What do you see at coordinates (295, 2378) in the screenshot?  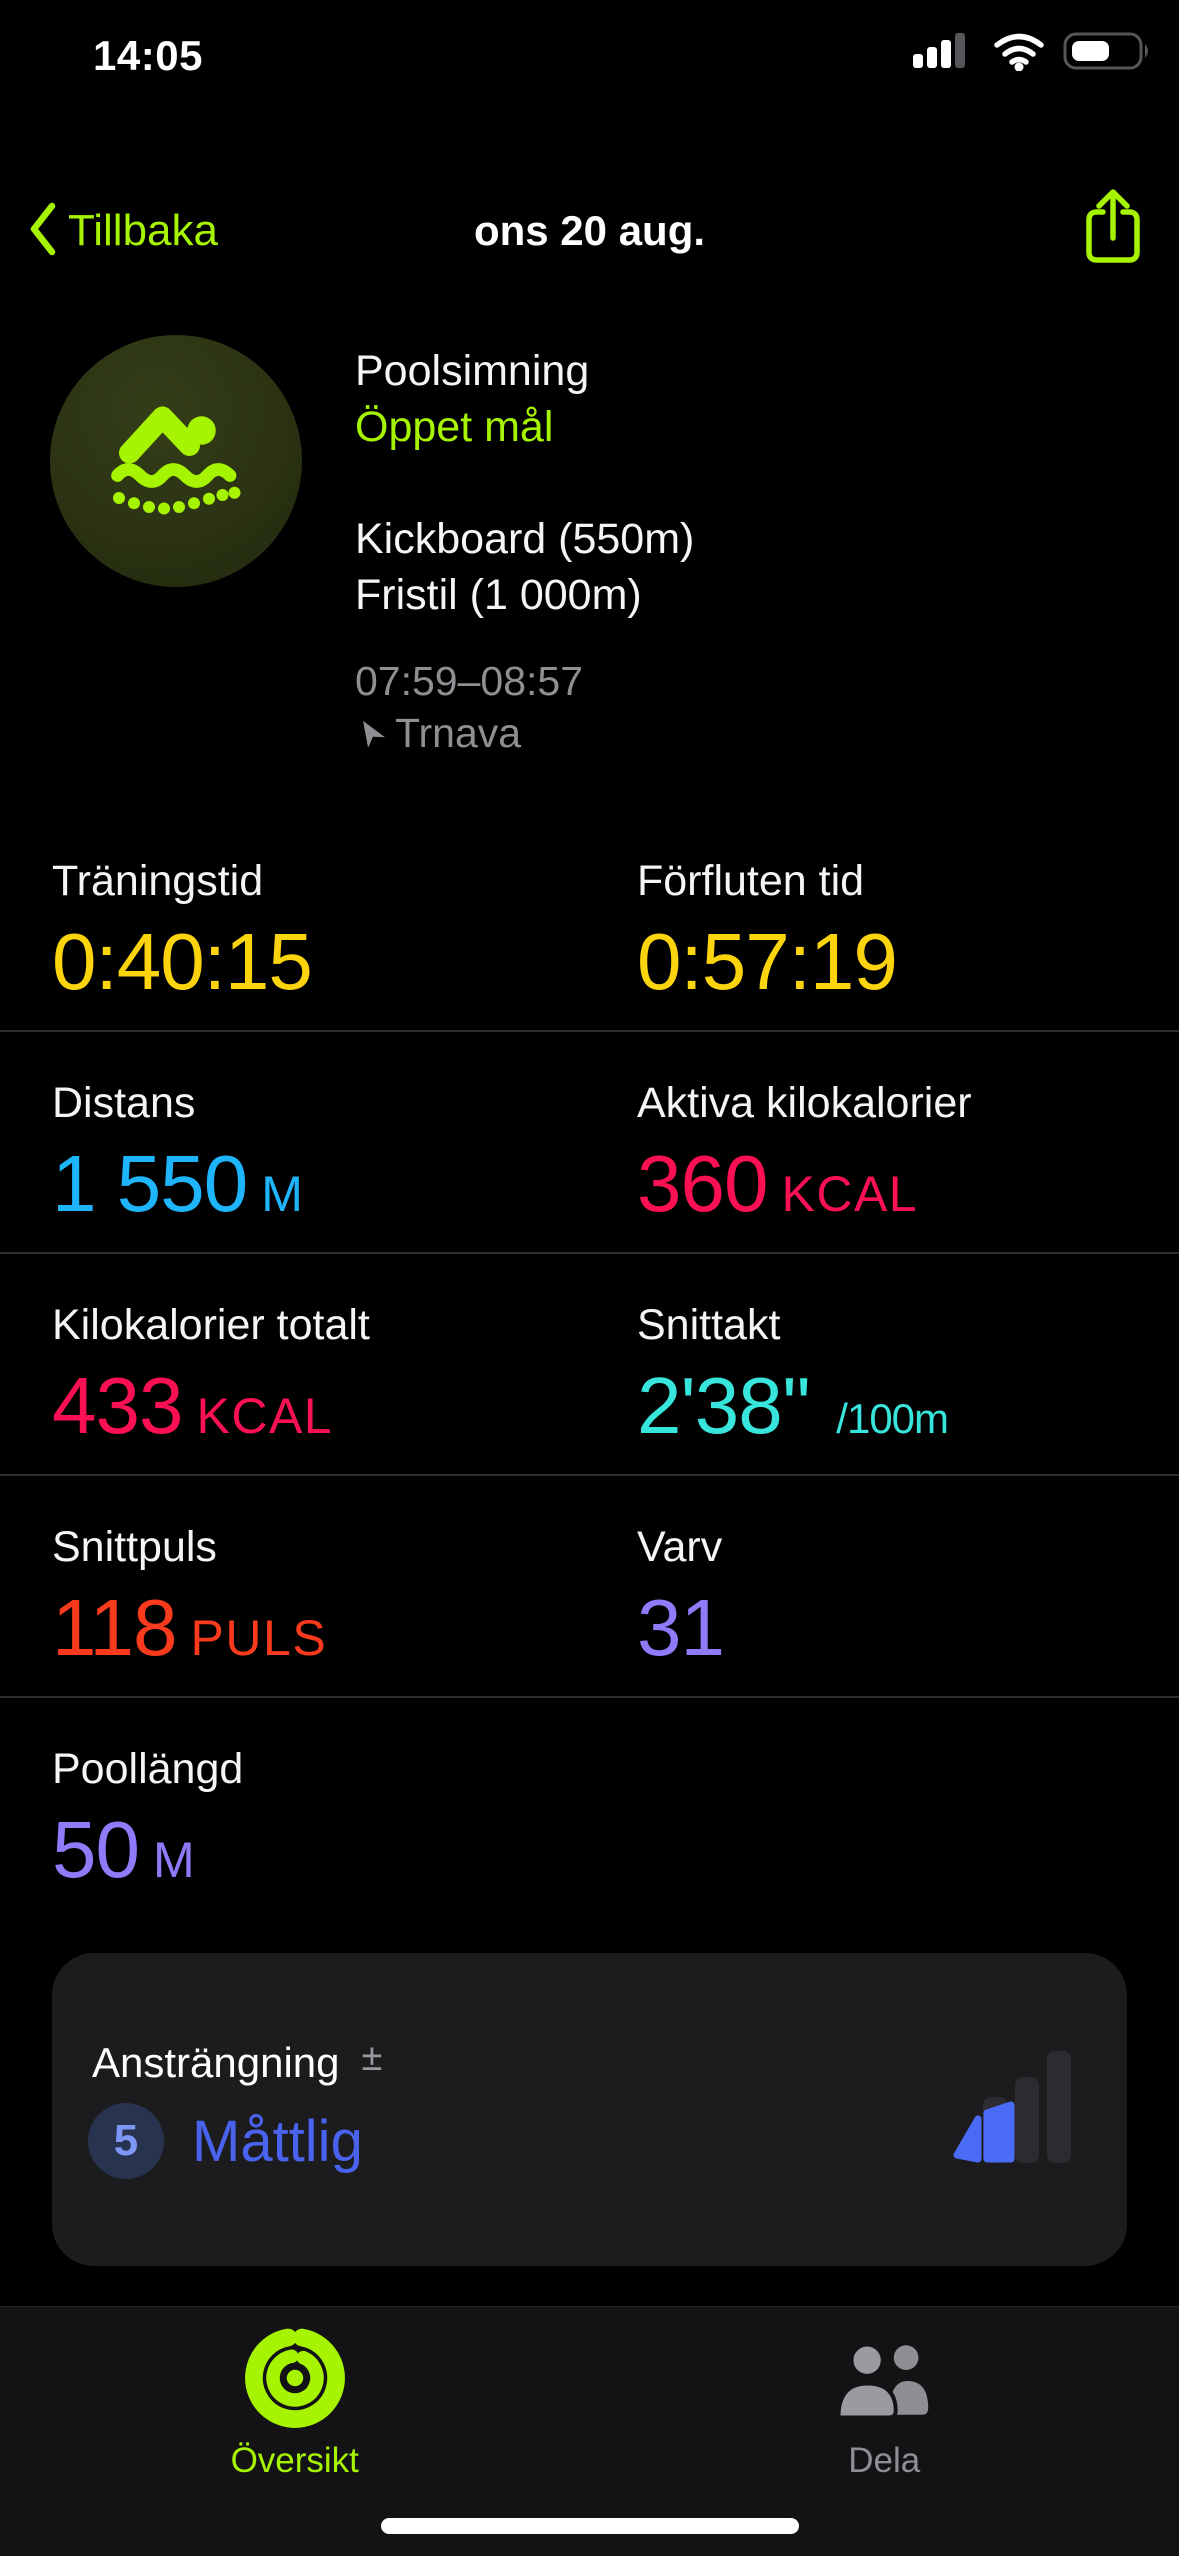 I see `activity-rings-icon` at bounding box center [295, 2378].